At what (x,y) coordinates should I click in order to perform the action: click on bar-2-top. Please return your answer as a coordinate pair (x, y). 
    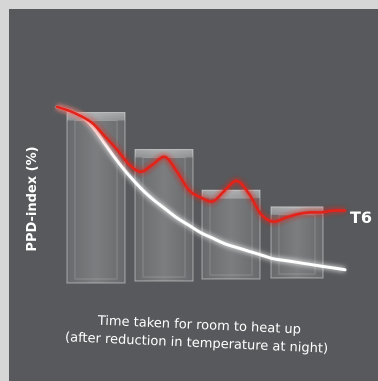
    Looking at the image, I should click on (164, 153).